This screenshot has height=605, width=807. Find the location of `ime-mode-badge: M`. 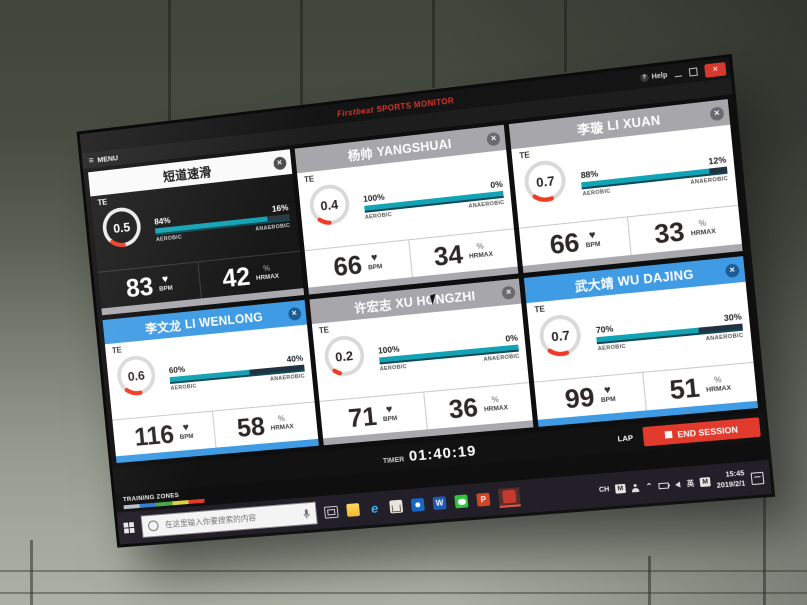

ime-mode-badge: M is located at coordinates (620, 488).